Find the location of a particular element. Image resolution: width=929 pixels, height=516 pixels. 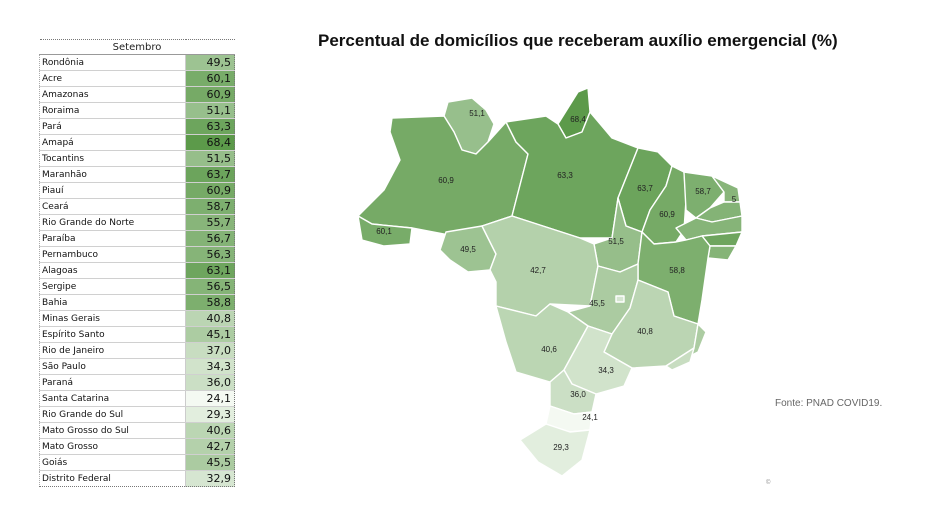

state-name: Espírito Santo is located at coordinates (112, 334).